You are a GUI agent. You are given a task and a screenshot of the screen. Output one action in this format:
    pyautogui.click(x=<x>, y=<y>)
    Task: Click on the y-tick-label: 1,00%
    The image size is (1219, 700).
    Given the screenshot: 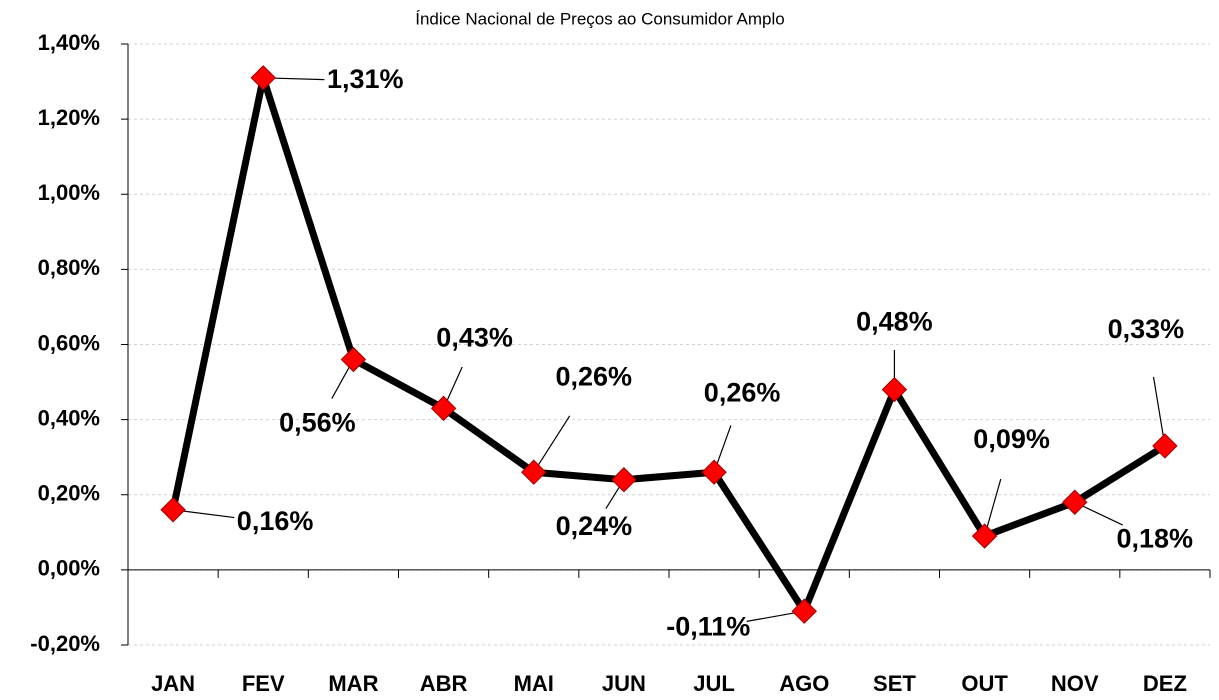 What is the action you would take?
    pyautogui.click(x=69, y=192)
    